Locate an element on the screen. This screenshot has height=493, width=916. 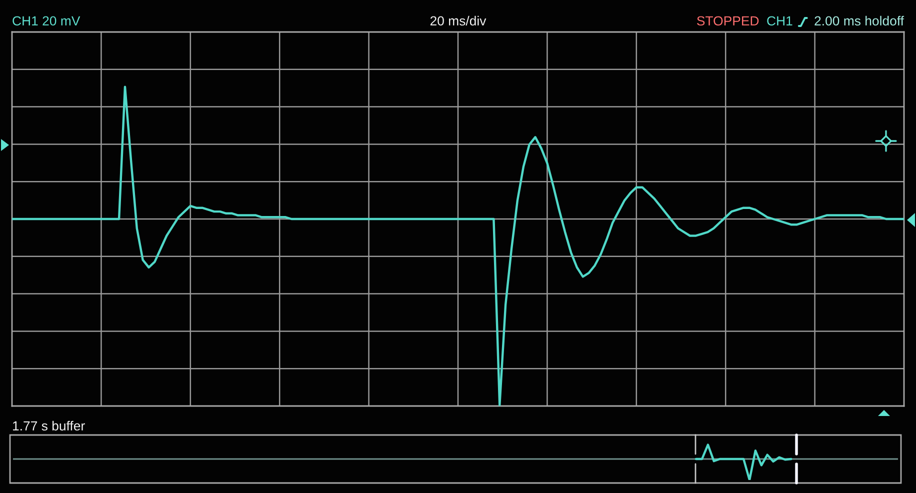
text: CH1 20 mV is located at coordinates (46, 21).